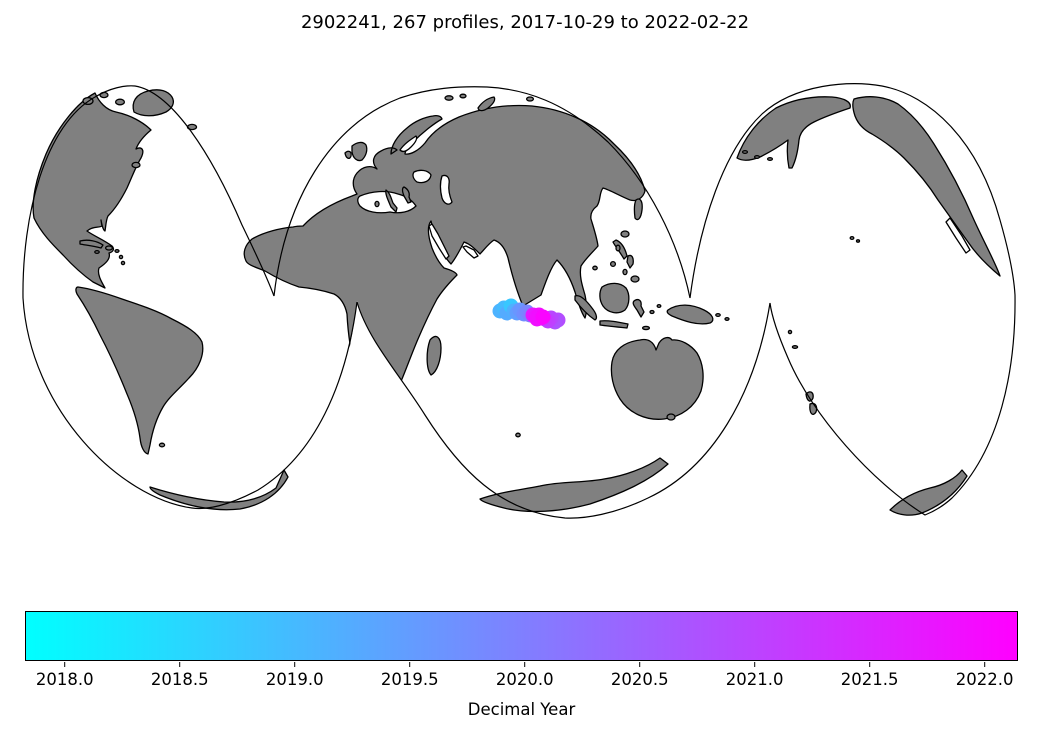 The image size is (1050, 750). What do you see at coordinates (446, 189) in the screenshot?
I see `caspian-sea` at bounding box center [446, 189].